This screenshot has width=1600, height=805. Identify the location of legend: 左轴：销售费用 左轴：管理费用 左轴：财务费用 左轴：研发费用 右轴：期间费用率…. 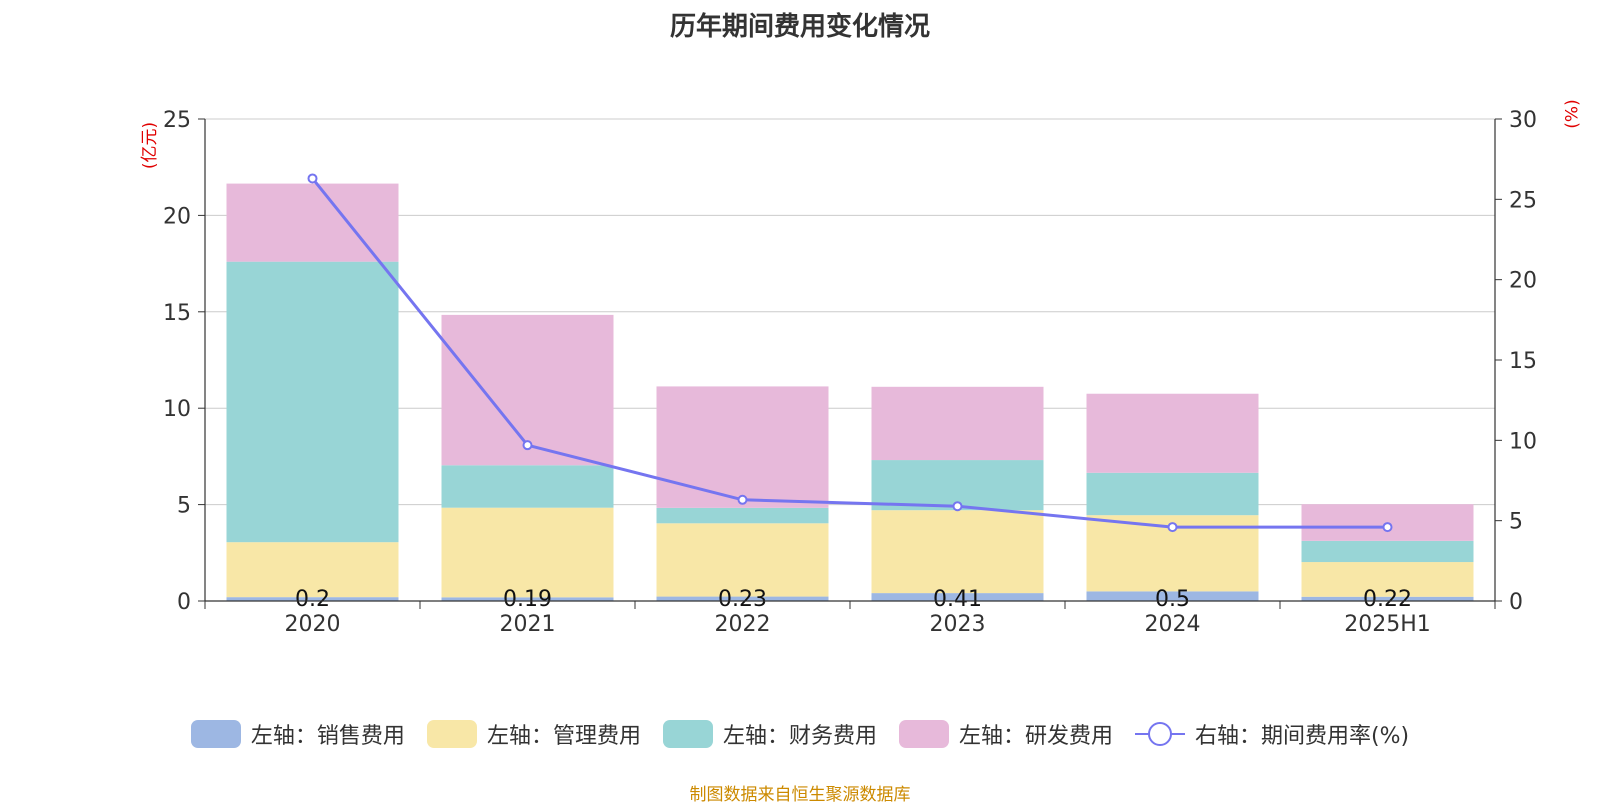
(800, 734).